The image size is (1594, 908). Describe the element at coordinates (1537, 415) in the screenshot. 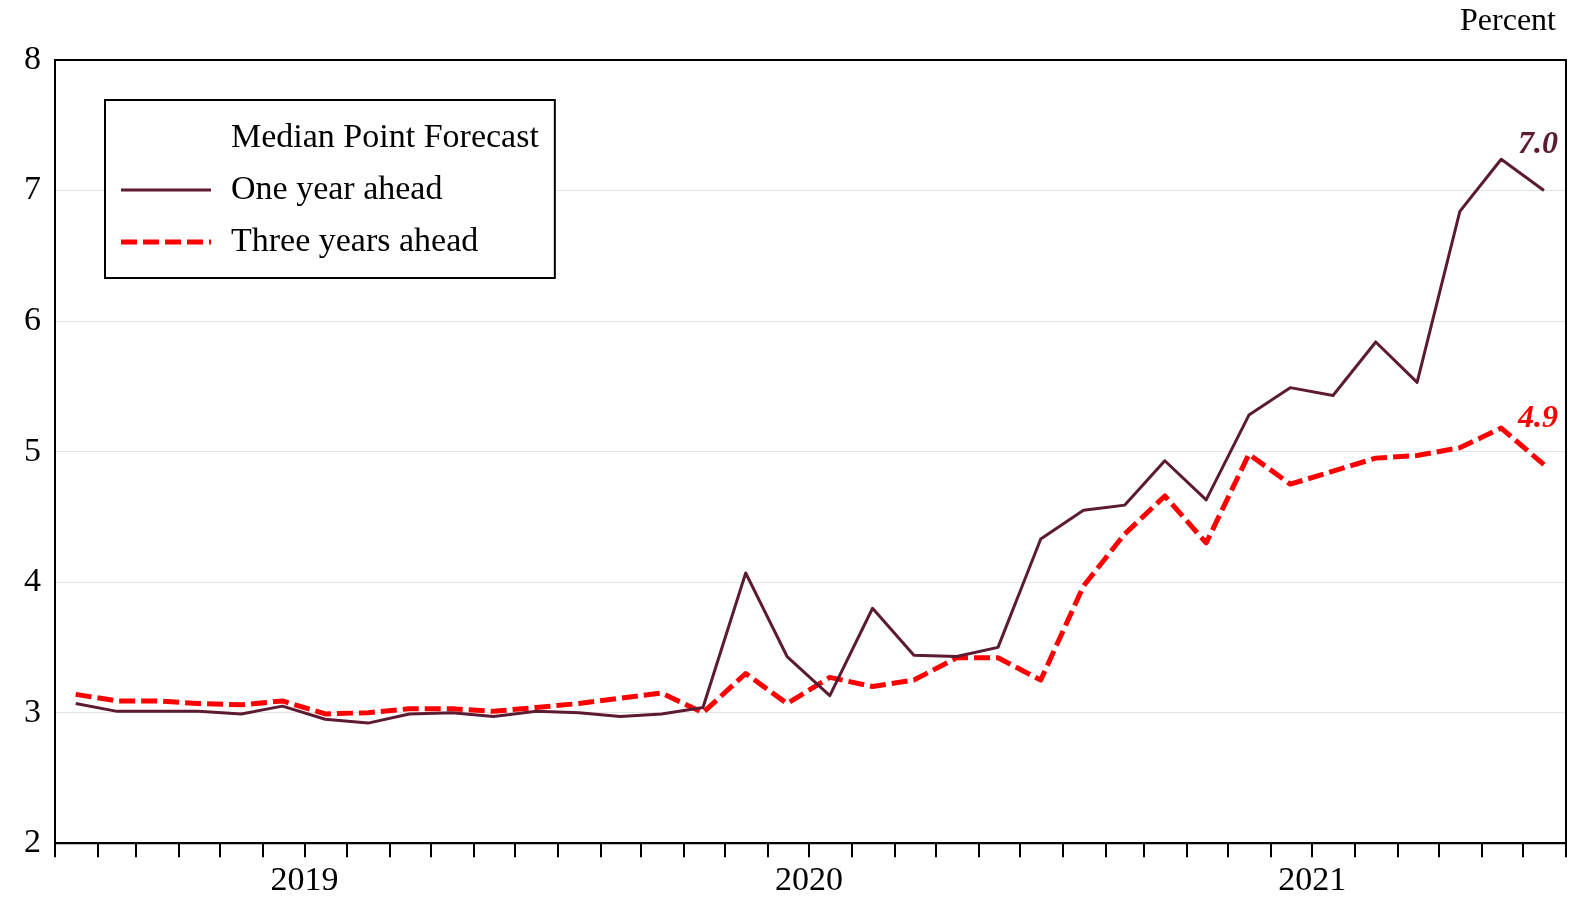

I see `annotation: 4.9` at that location.